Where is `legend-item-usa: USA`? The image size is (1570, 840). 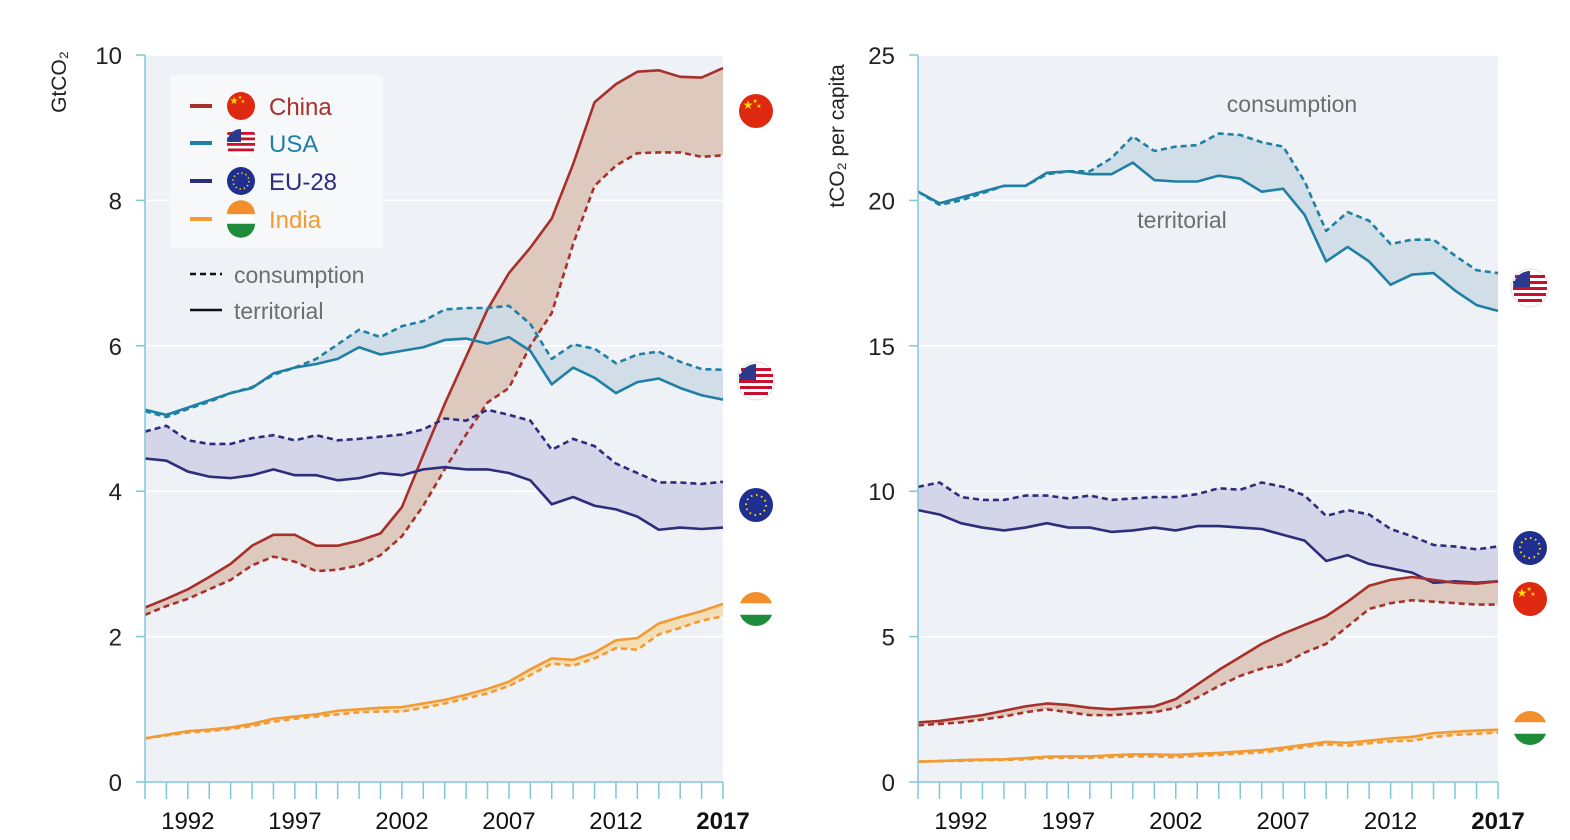 legend-item-usa: USA is located at coordinates (254, 143).